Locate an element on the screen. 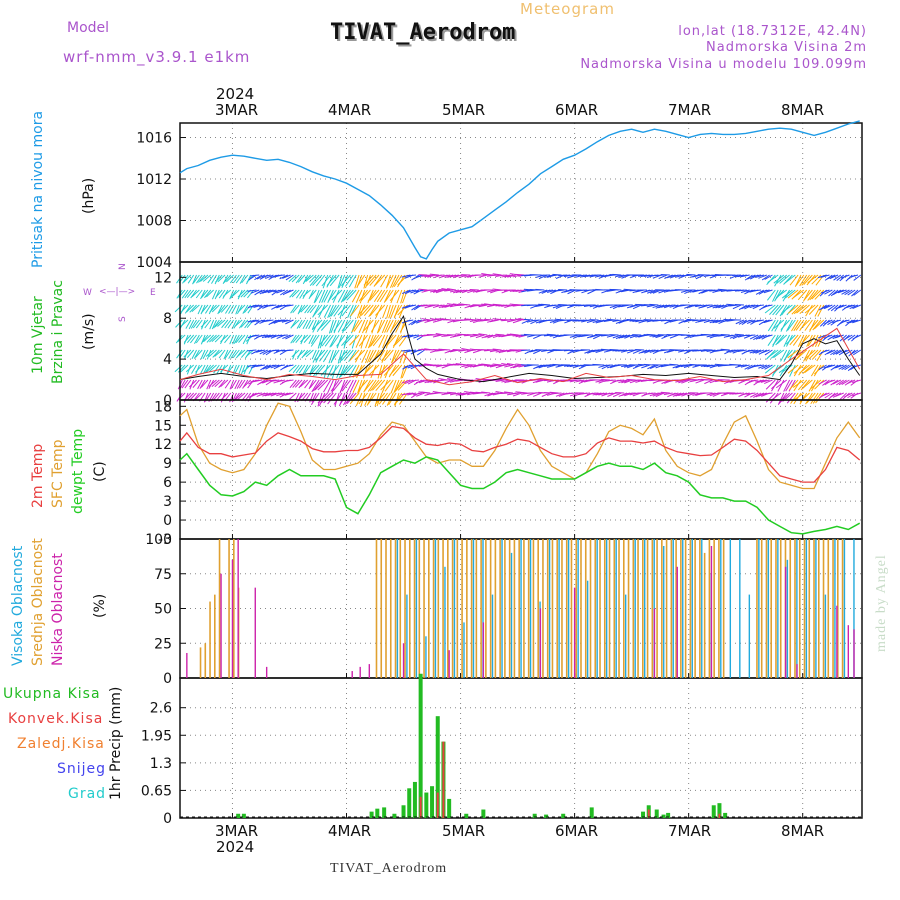  sfc-temp-line is located at coordinates (520, 446).